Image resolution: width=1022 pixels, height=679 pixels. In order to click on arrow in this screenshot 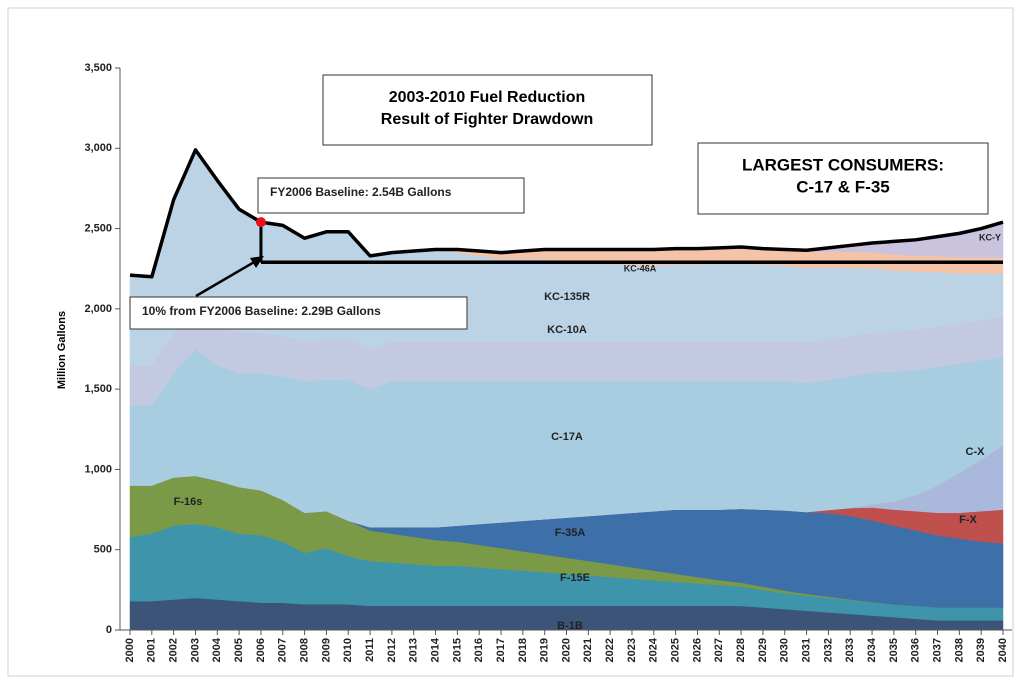, I will do `click(226, 278)`.